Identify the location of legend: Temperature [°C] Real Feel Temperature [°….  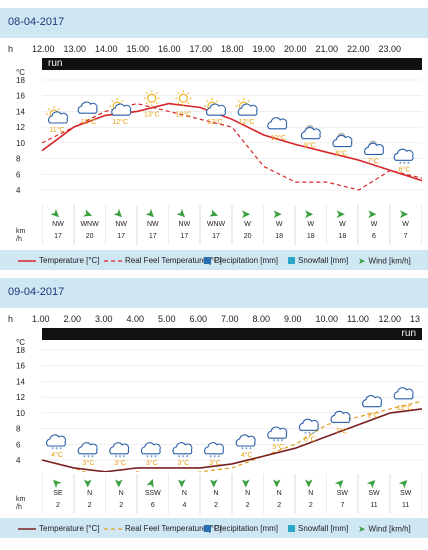
(214, 260).